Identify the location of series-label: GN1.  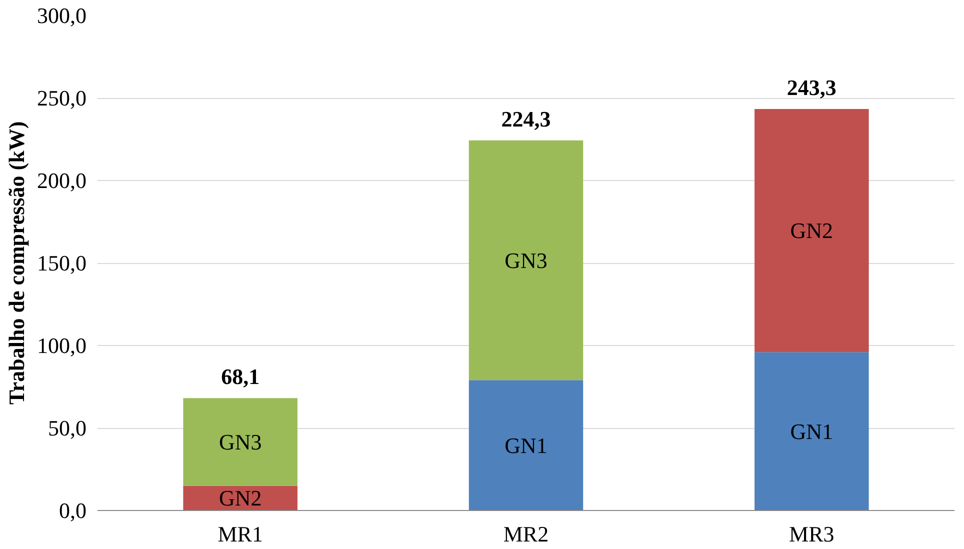
(526, 445).